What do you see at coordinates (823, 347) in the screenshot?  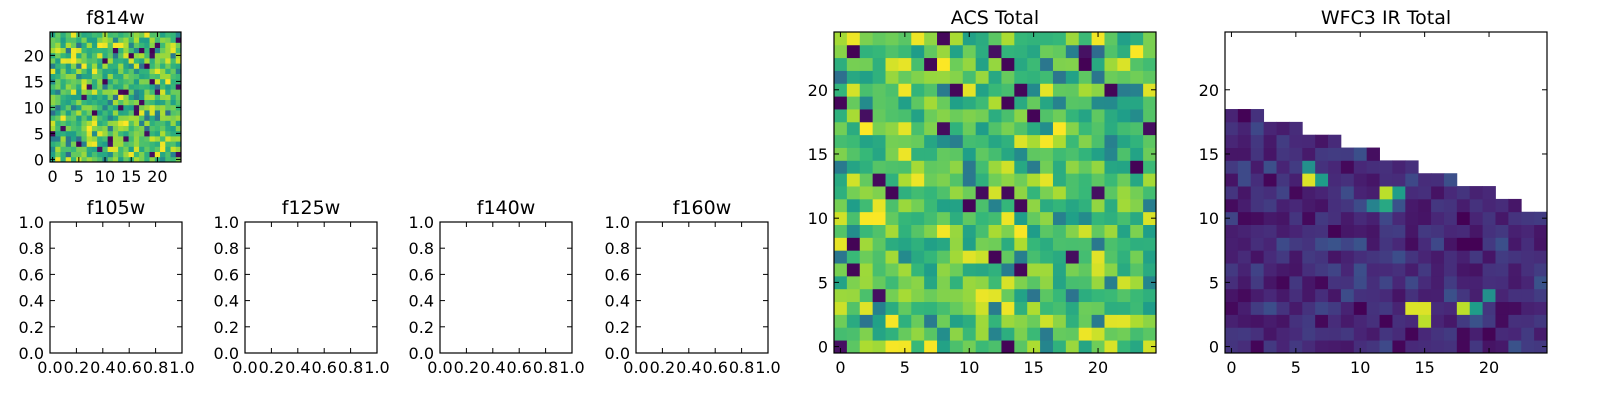 I see `y-tick-label: 0` at bounding box center [823, 347].